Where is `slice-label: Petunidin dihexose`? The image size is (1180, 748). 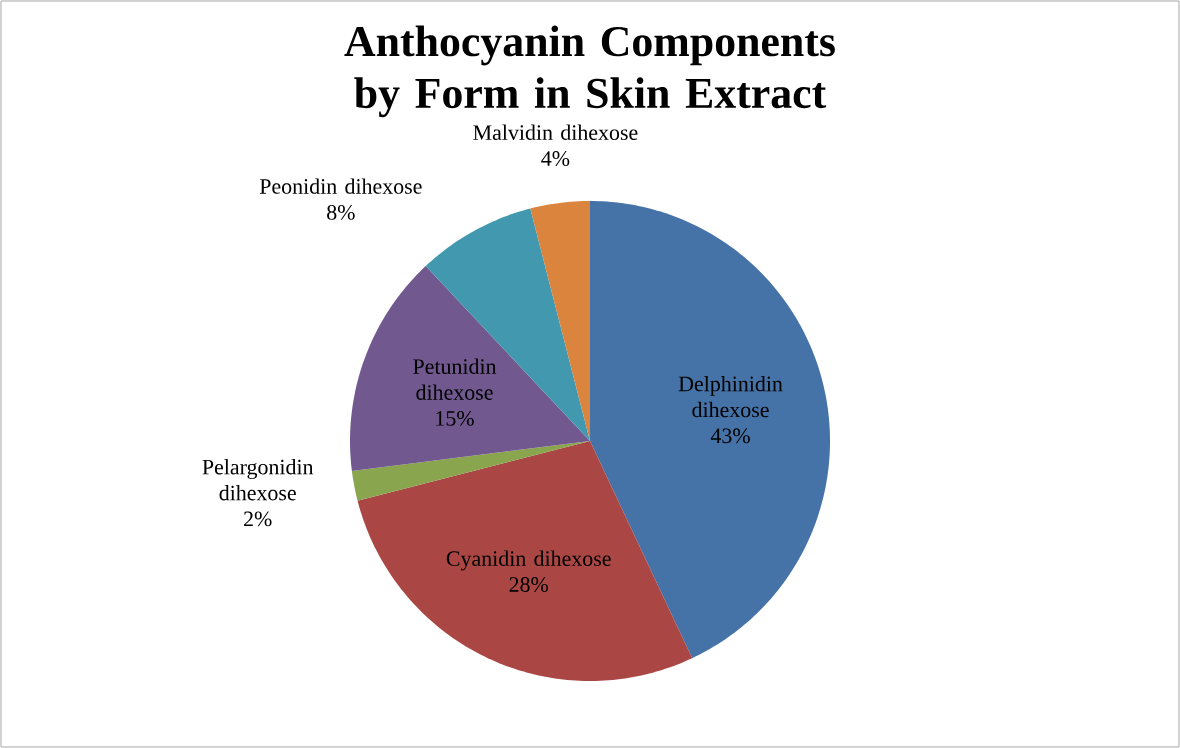
slice-label: Petunidin dihexose is located at coordinates (455, 379).